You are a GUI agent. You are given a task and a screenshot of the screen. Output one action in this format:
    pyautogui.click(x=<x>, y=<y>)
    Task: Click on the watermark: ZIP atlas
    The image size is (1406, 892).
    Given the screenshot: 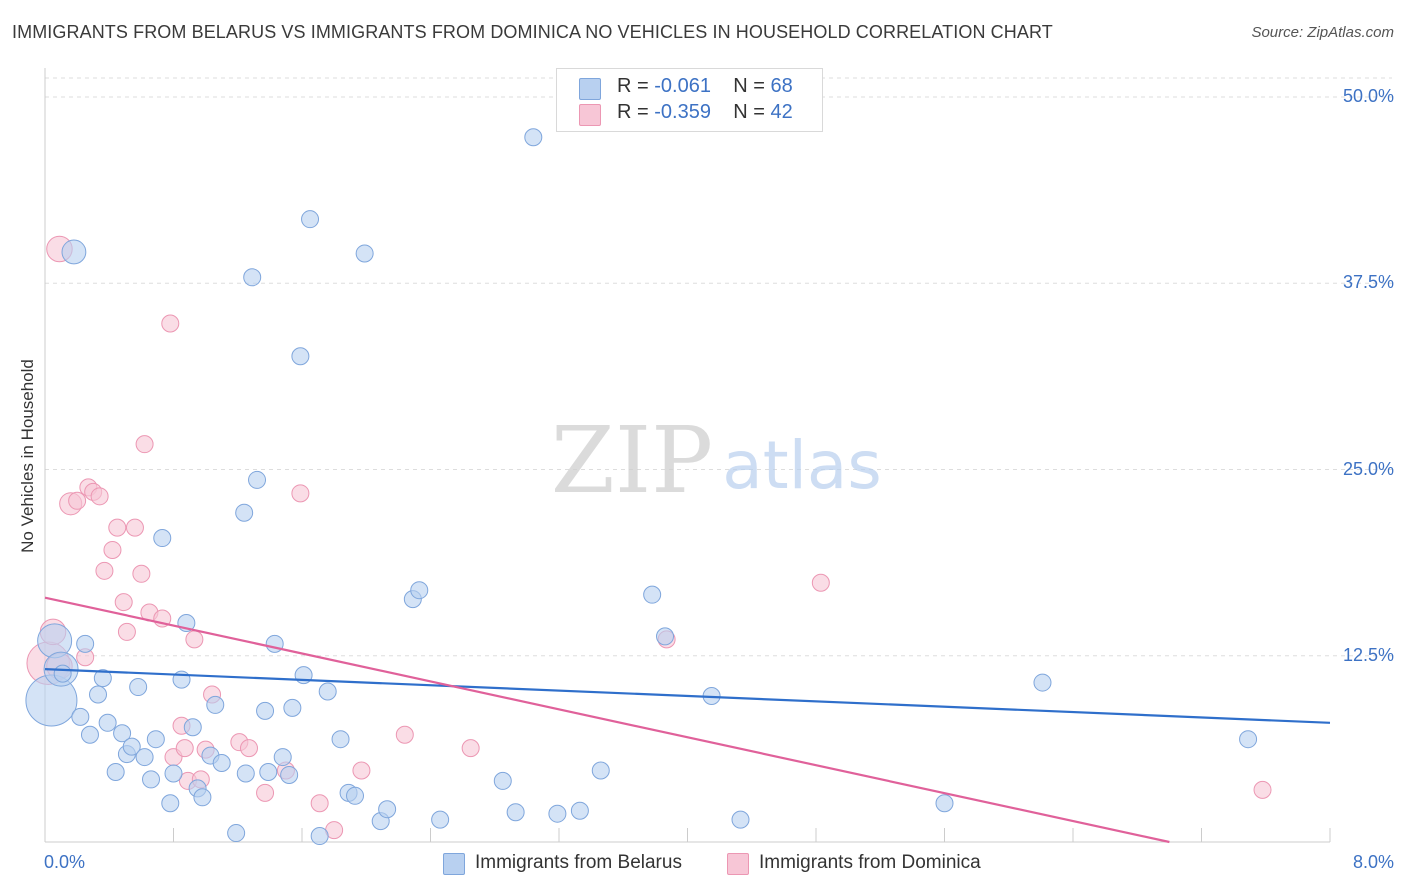 What is the action you would take?
    pyautogui.click(x=716, y=460)
    